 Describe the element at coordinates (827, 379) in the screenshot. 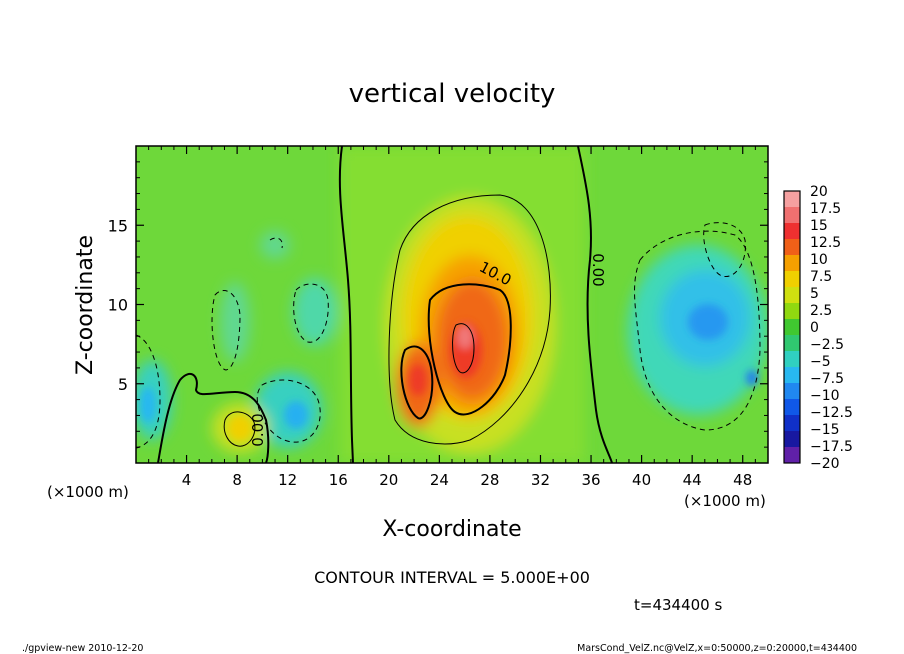

I see `colorbar-label: −7.5` at that location.